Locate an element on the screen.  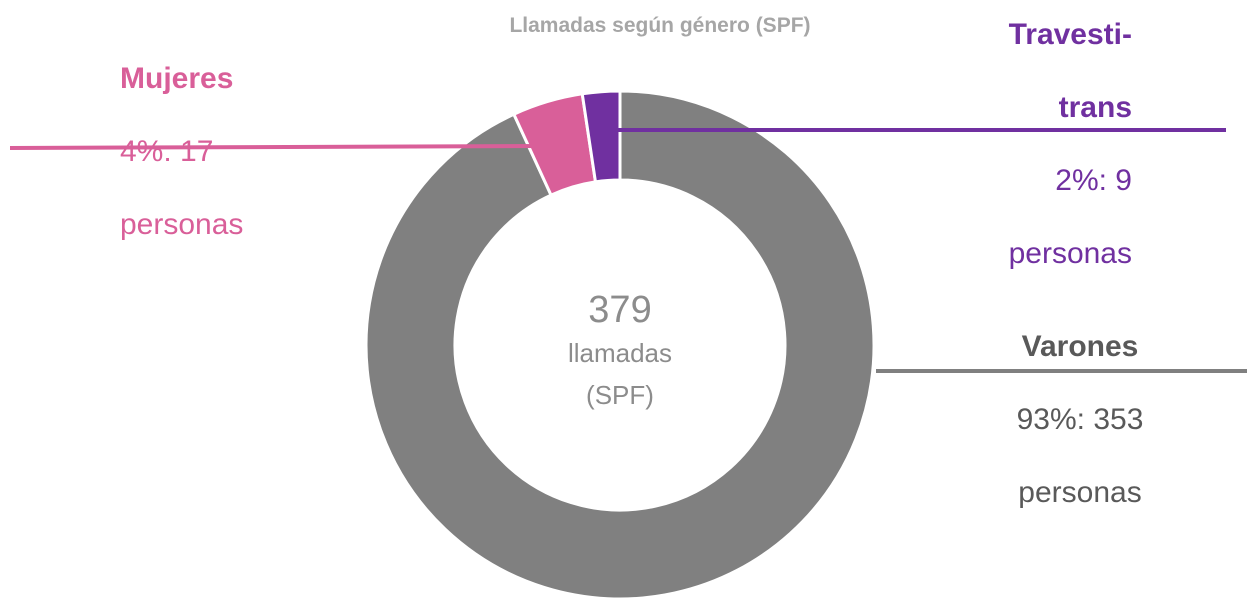
center-label: 379 llamadas (SPF) is located at coordinates (620, 352).